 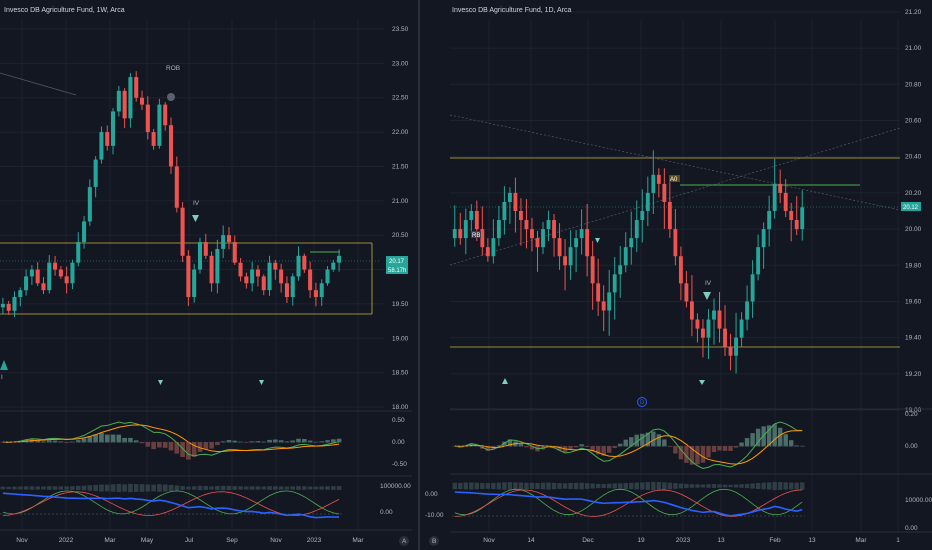 What do you see at coordinates (404, 541) in the screenshot?
I see `left-footer-badge` at bounding box center [404, 541].